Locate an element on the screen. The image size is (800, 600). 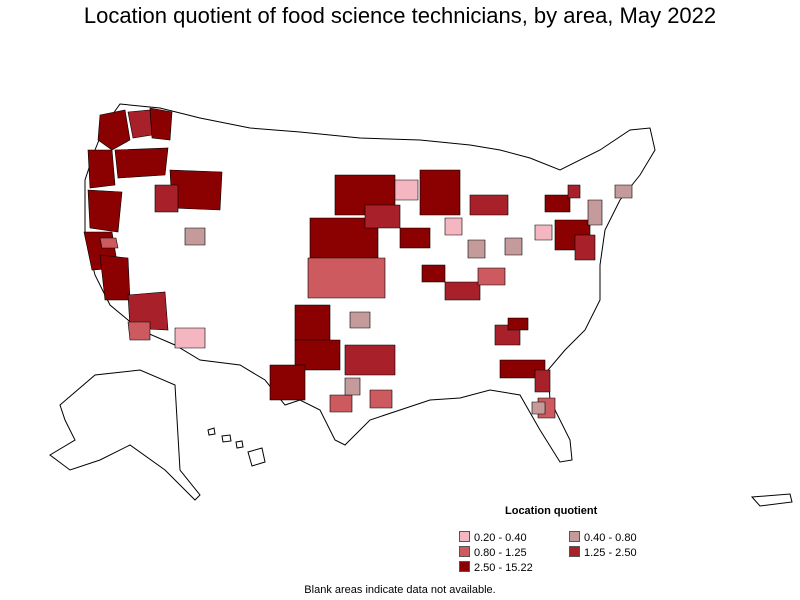
legend-label: 0.80 - 1.25 is located at coordinates (500, 553).